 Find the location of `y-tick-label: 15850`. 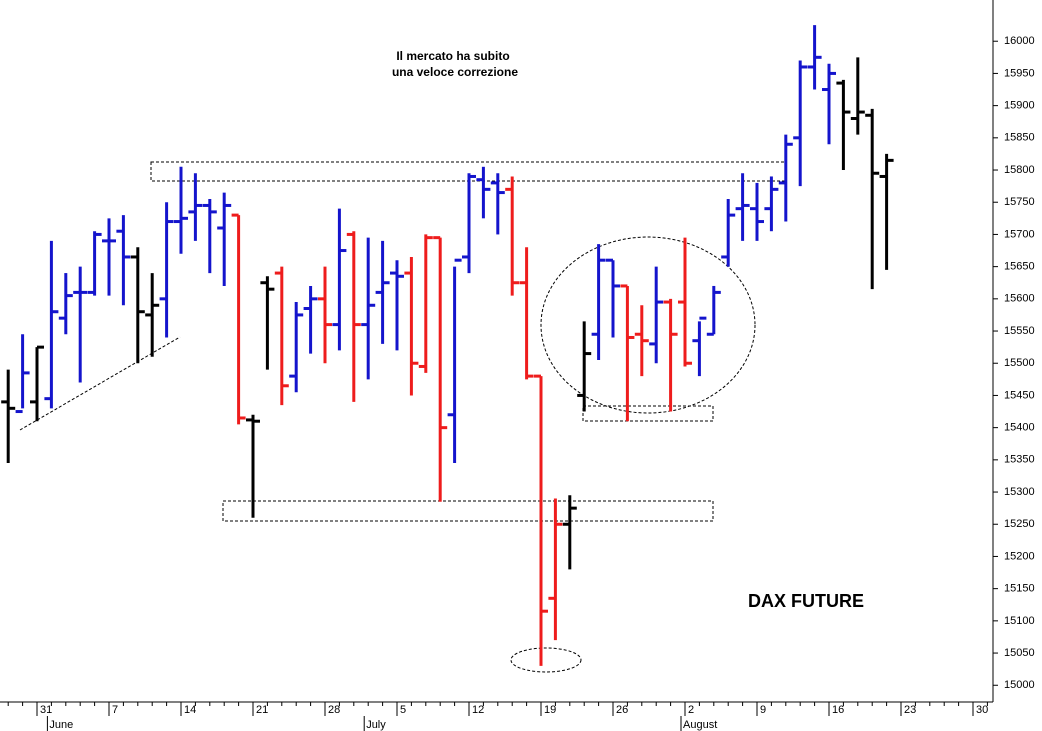

y-tick-label: 15850 is located at coordinates (1019, 138).